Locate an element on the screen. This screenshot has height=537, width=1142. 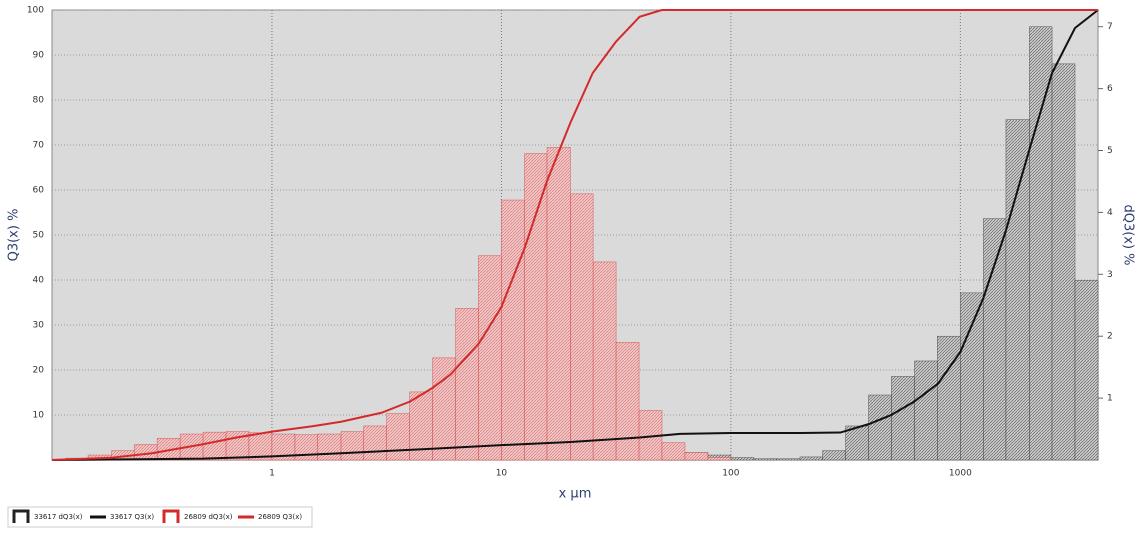
legend-label: 26809 Q3(x) is located at coordinates (280, 517).